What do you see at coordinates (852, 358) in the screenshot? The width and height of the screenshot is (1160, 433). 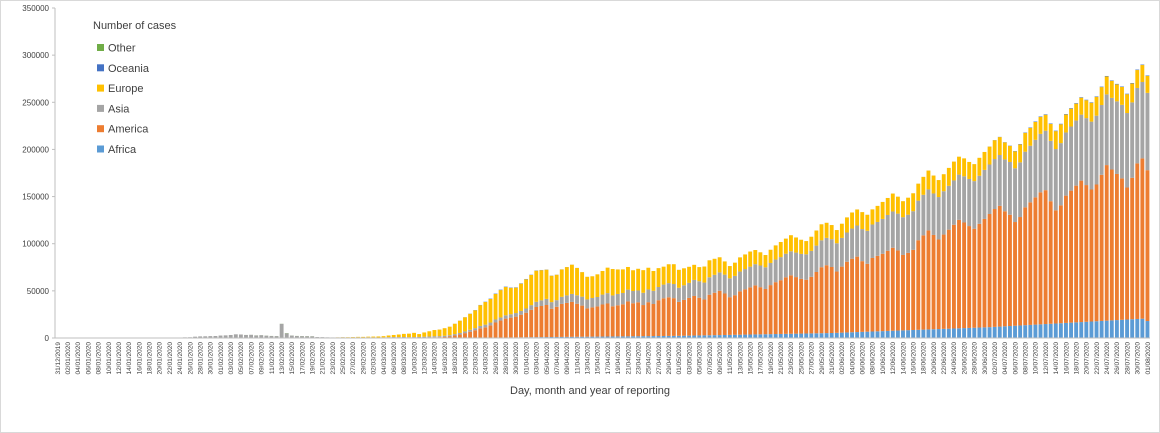 I see `x-tick-label: 04/06/2020` at bounding box center [852, 358].